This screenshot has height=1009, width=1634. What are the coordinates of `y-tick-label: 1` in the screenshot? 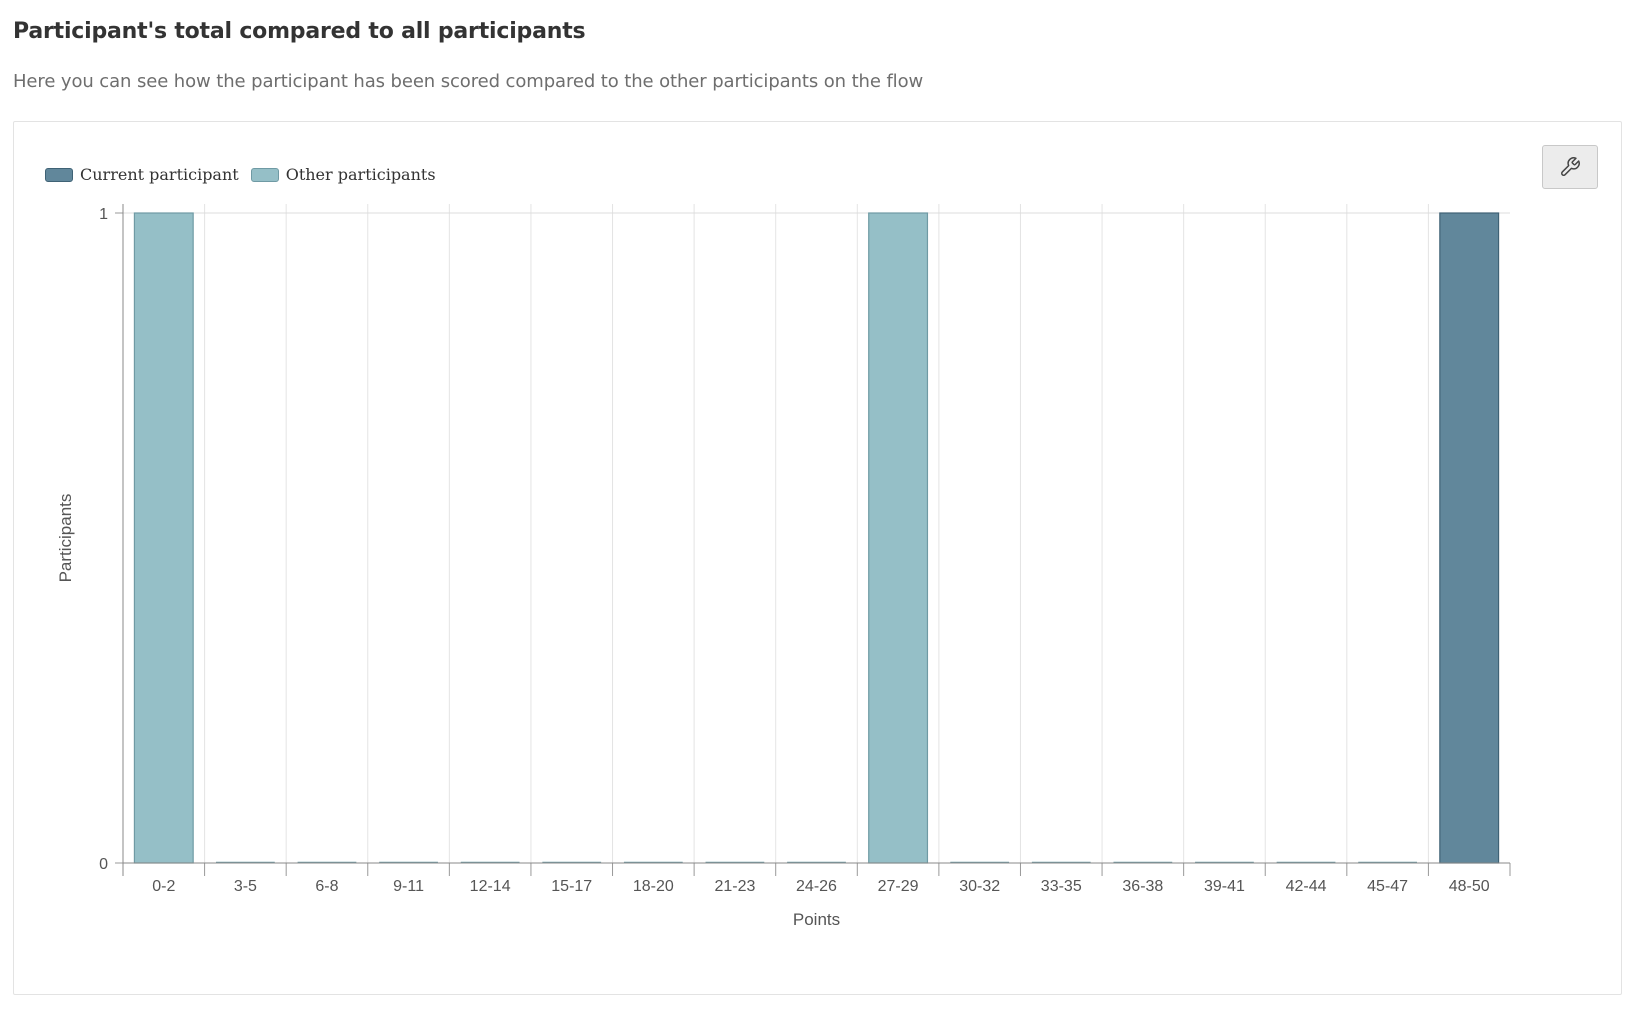 It's located at (103, 214).